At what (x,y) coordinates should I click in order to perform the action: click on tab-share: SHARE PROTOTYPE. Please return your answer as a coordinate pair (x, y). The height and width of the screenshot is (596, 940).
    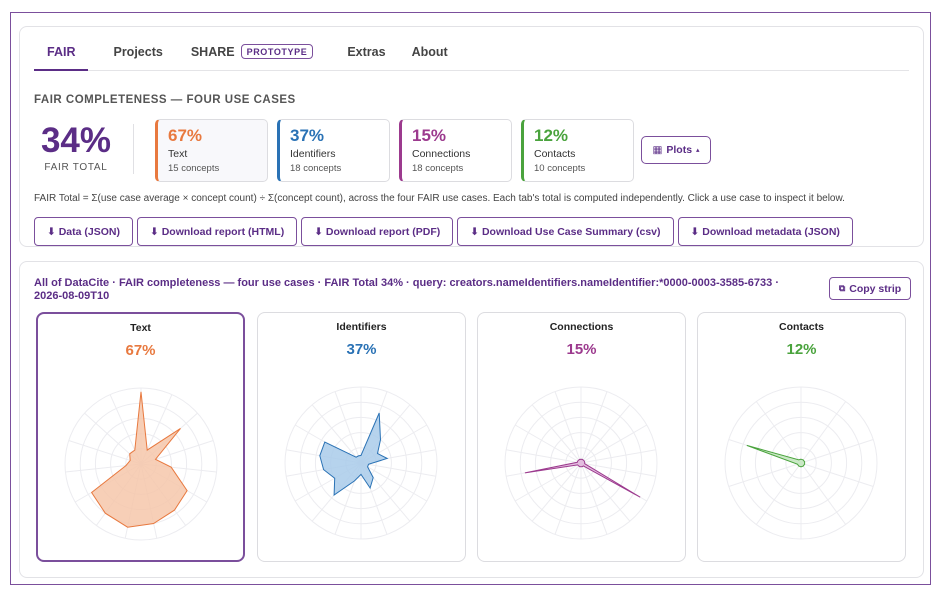
    Looking at the image, I should click on (252, 57).